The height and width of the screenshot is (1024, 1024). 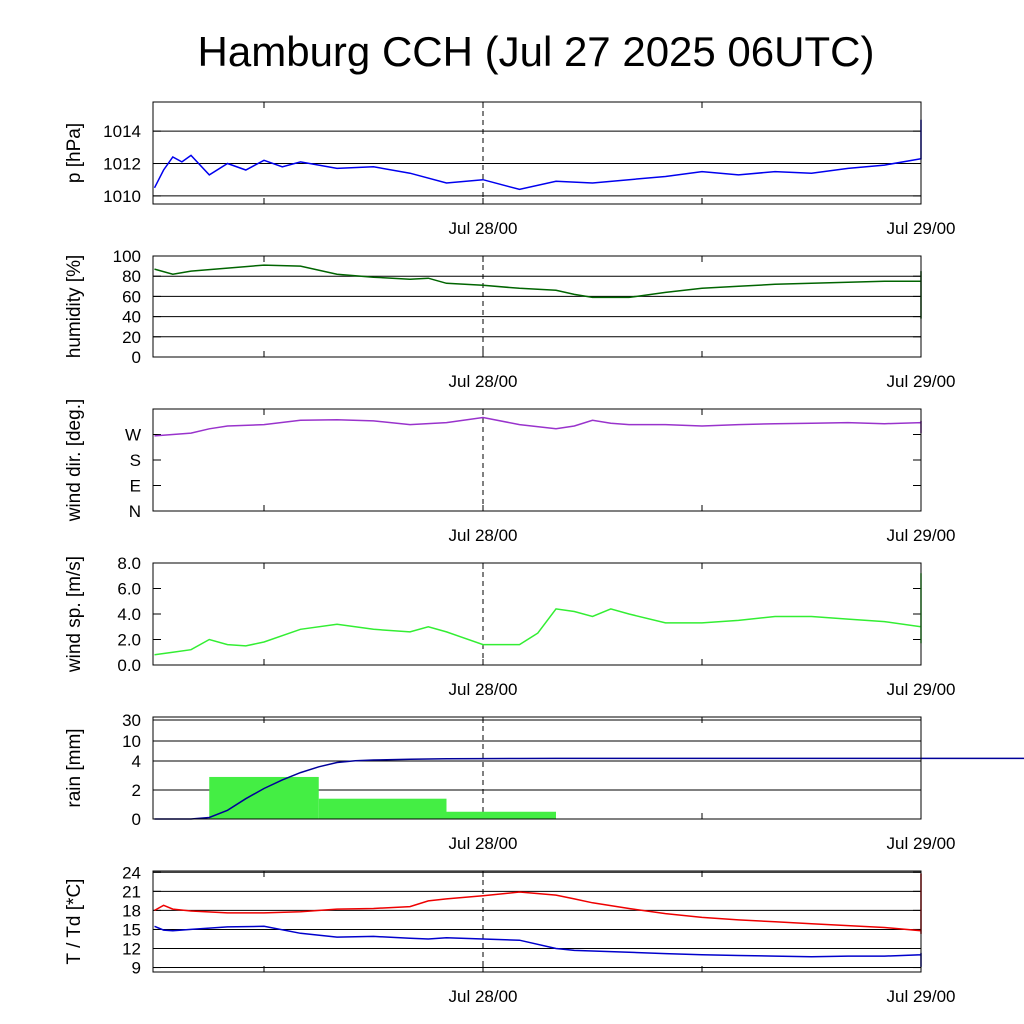 What do you see at coordinates (131, 929) in the screenshot?
I see `y-tick-label: 15` at bounding box center [131, 929].